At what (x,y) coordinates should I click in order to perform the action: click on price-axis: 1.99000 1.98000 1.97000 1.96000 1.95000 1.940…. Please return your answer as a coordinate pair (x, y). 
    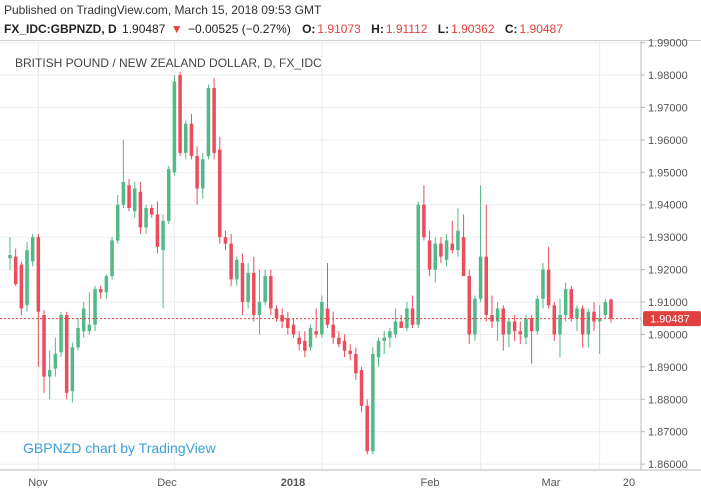
    Looking at the image, I should click on (664, 255).